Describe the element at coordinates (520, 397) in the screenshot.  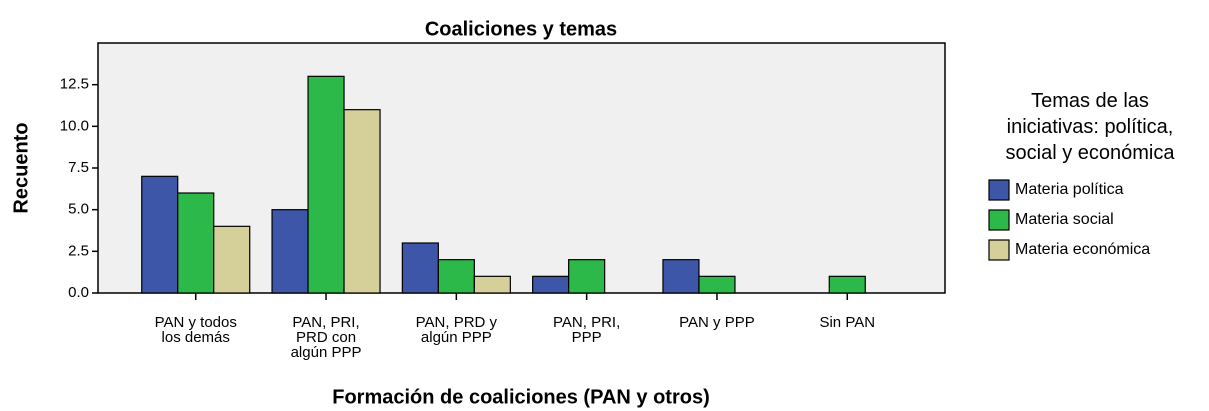
I see `x-axis-title: Formación de coaliciones (PAN y otros)` at that location.